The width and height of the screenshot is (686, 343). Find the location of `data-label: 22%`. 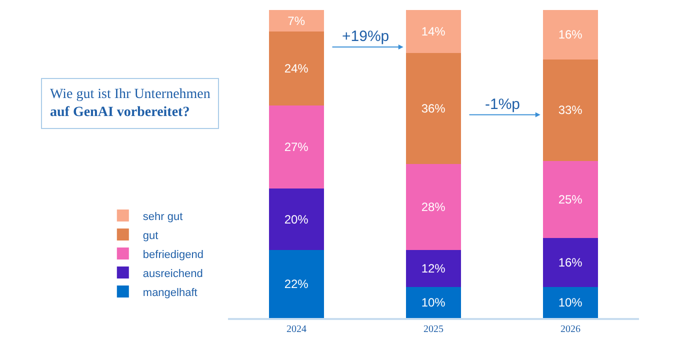

data-label: 22% is located at coordinates (296, 284).